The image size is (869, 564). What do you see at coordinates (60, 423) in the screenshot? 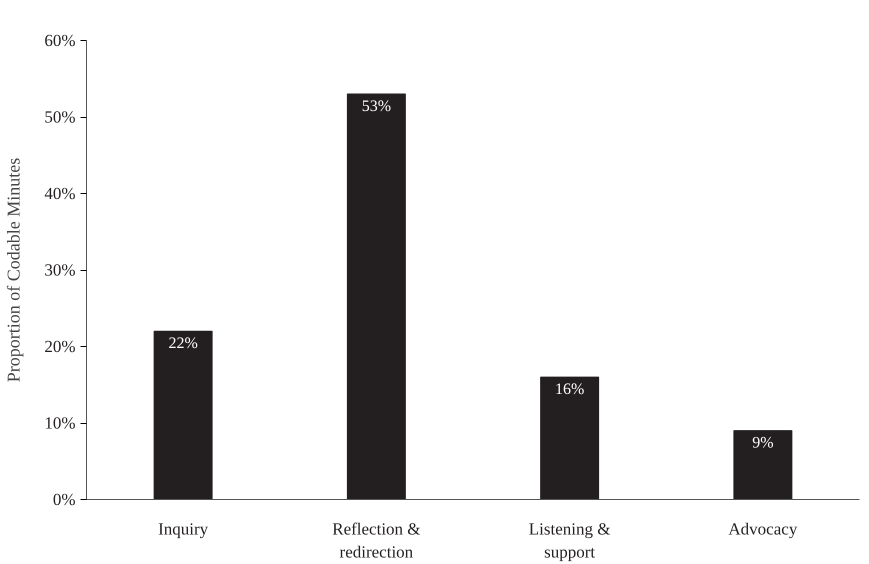
I see `y-tick-label: 10%` at bounding box center [60, 423].